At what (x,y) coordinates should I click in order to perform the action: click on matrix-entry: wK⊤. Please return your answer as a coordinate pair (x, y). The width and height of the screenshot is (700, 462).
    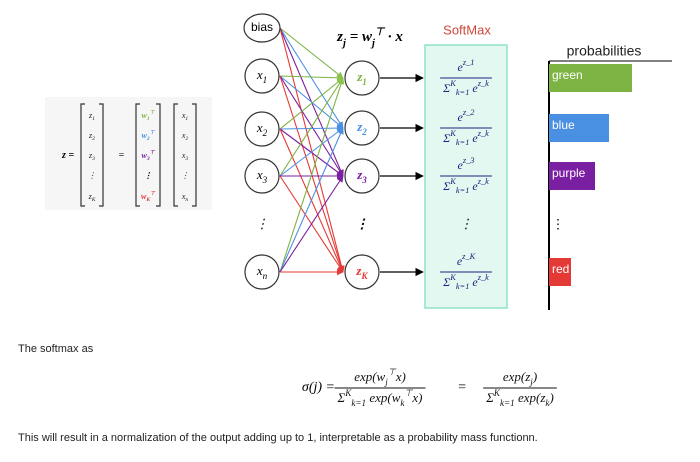
    Looking at the image, I should click on (148, 196).